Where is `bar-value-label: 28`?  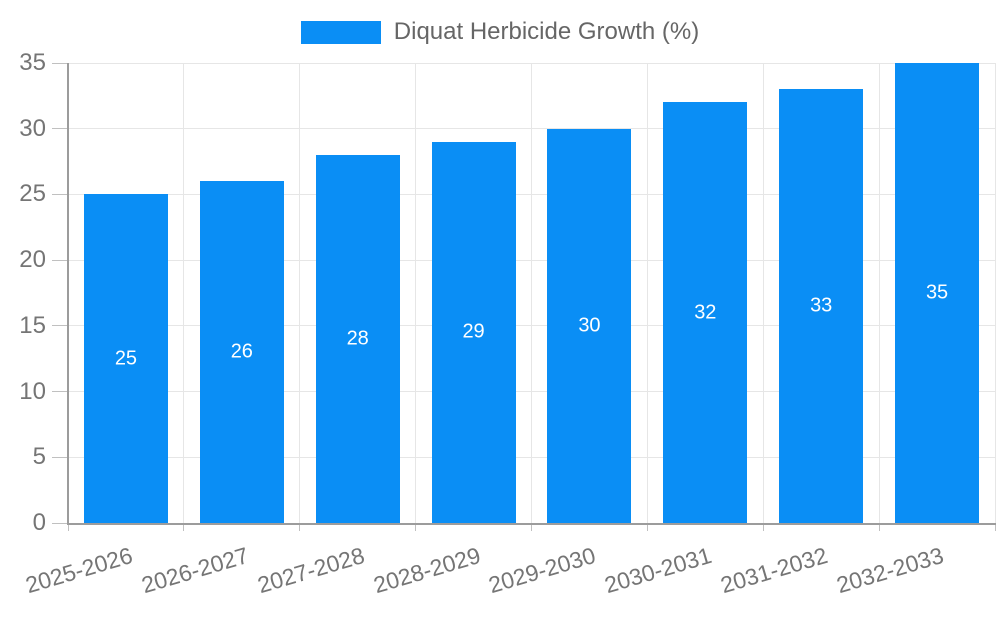
bar-value-label: 28 is located at coordinates (357, 338).